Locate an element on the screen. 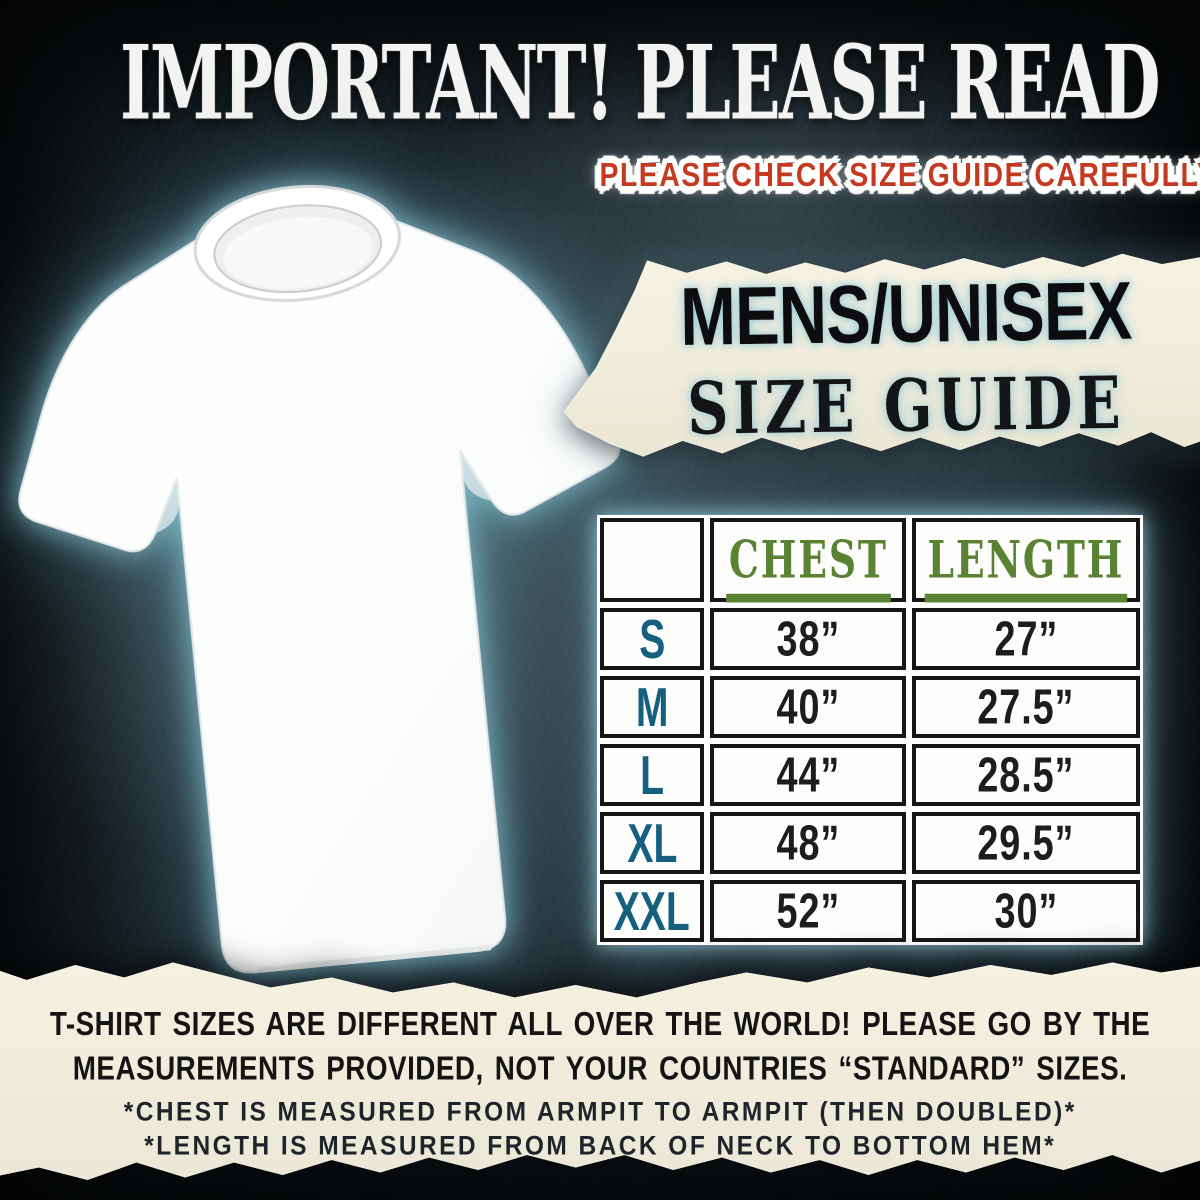 The image size is (1200, 1200). chest-value-cell: 38” is located at coordinates (808, 639).